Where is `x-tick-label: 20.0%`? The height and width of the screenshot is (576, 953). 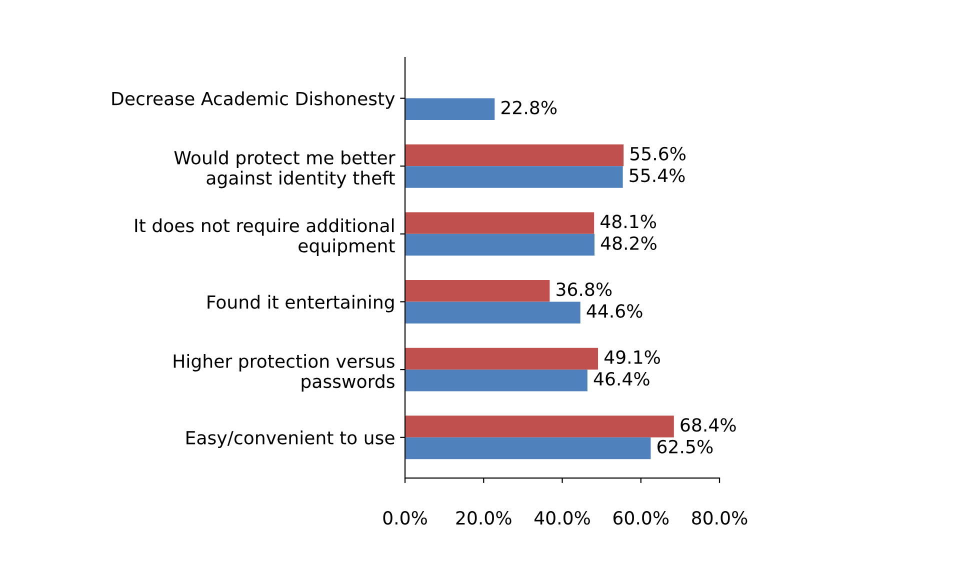 x-tick-label: 20.0% is located at coordinates (484, 518).